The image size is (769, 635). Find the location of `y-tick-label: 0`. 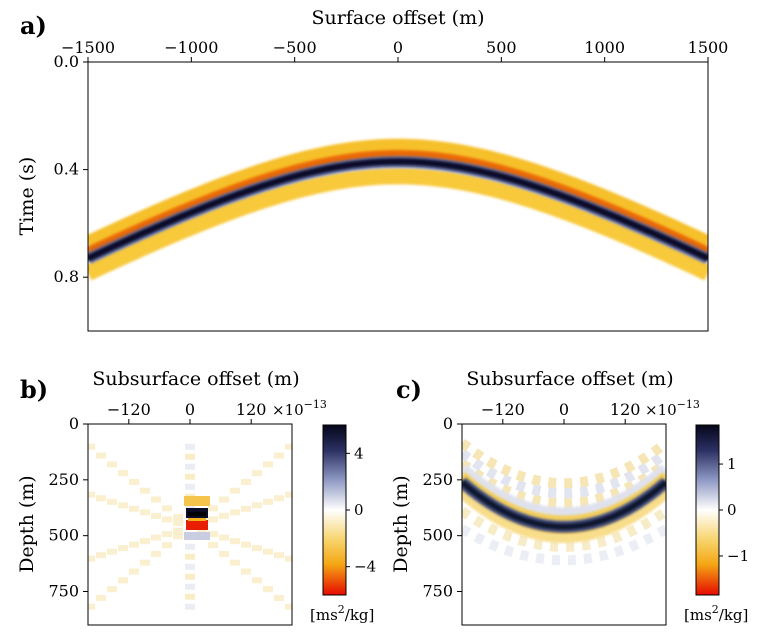

y-tick-label: 0 is located at coordinates (448, 423).